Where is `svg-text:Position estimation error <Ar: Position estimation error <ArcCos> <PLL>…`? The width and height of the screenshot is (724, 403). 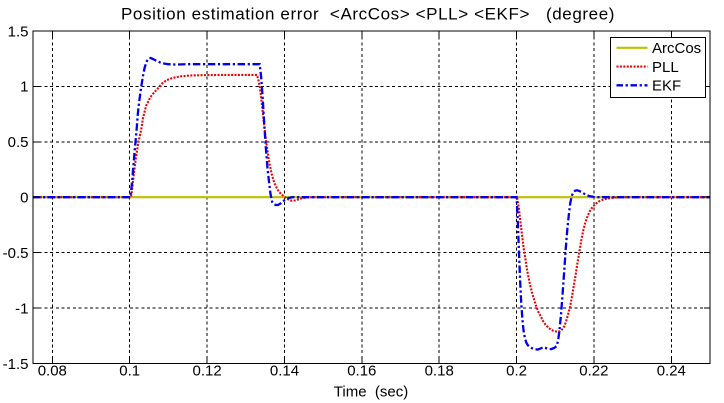 svg-text:Position estimation error <Ar: Position estimation error <ArcCos> <PLL>… is located at coordinates (368, 14).